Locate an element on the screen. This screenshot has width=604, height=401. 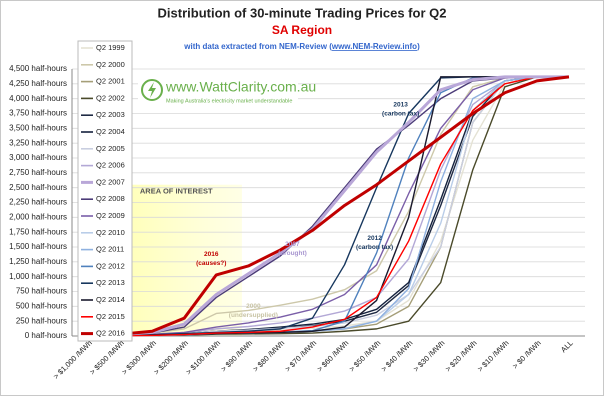
annotation: 2000 is located at coordinates (253, 306).